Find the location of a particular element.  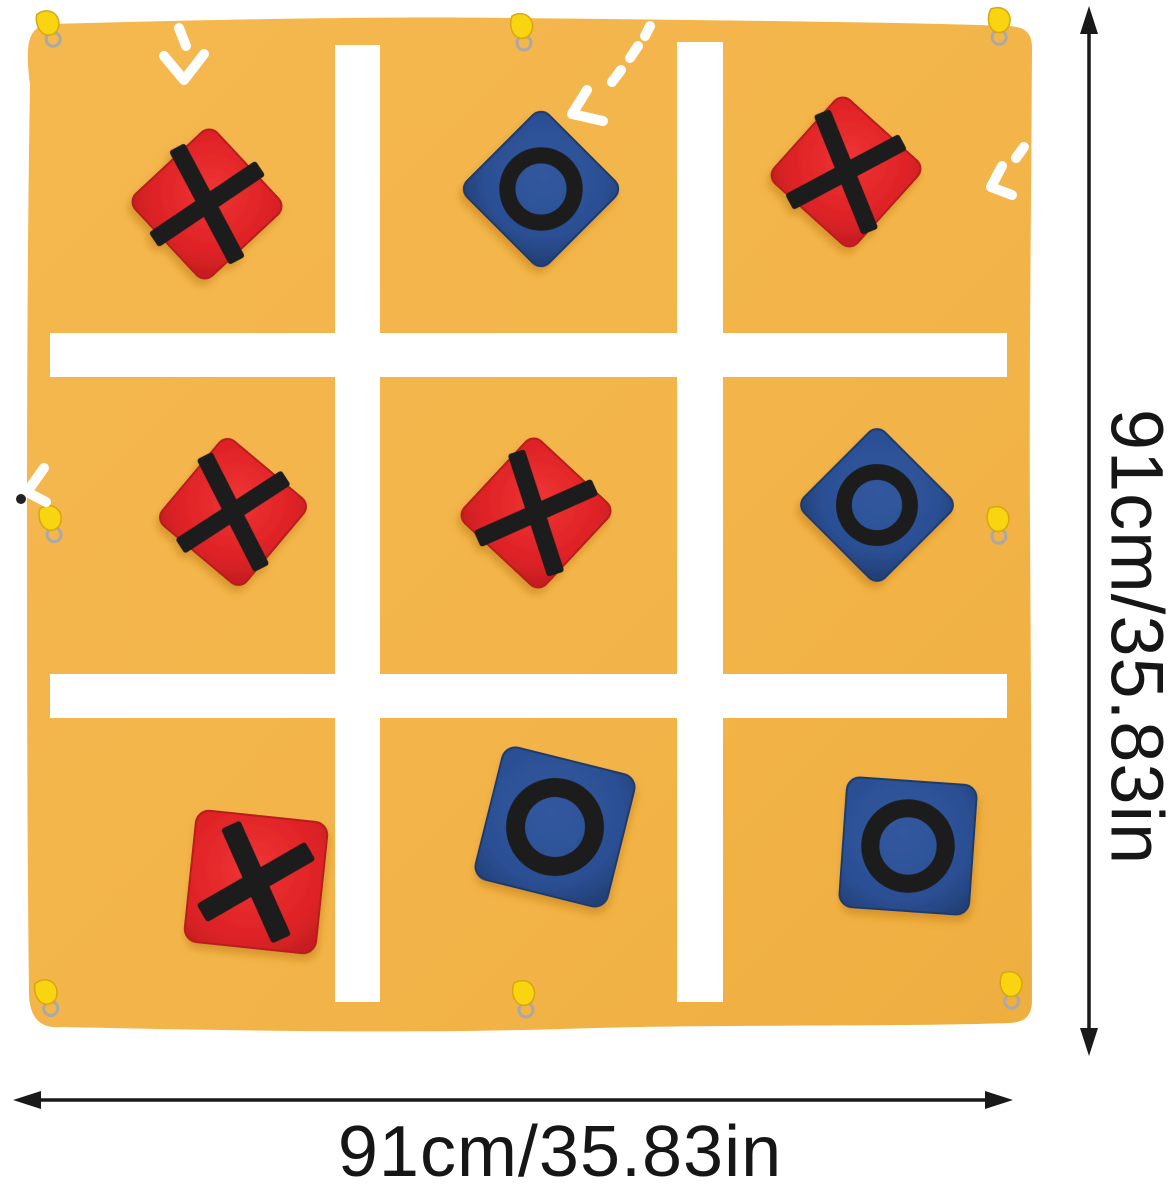

bean-bag-o-row1-col2 is located at coordinates (877, 505).